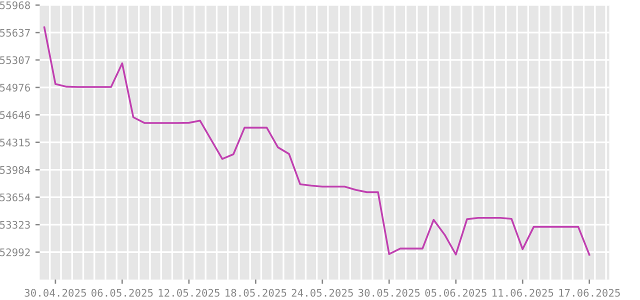 This screenshot has height=300, width=640. I want to click on x-tick-label: 18.05.2025, so click(256, 292).